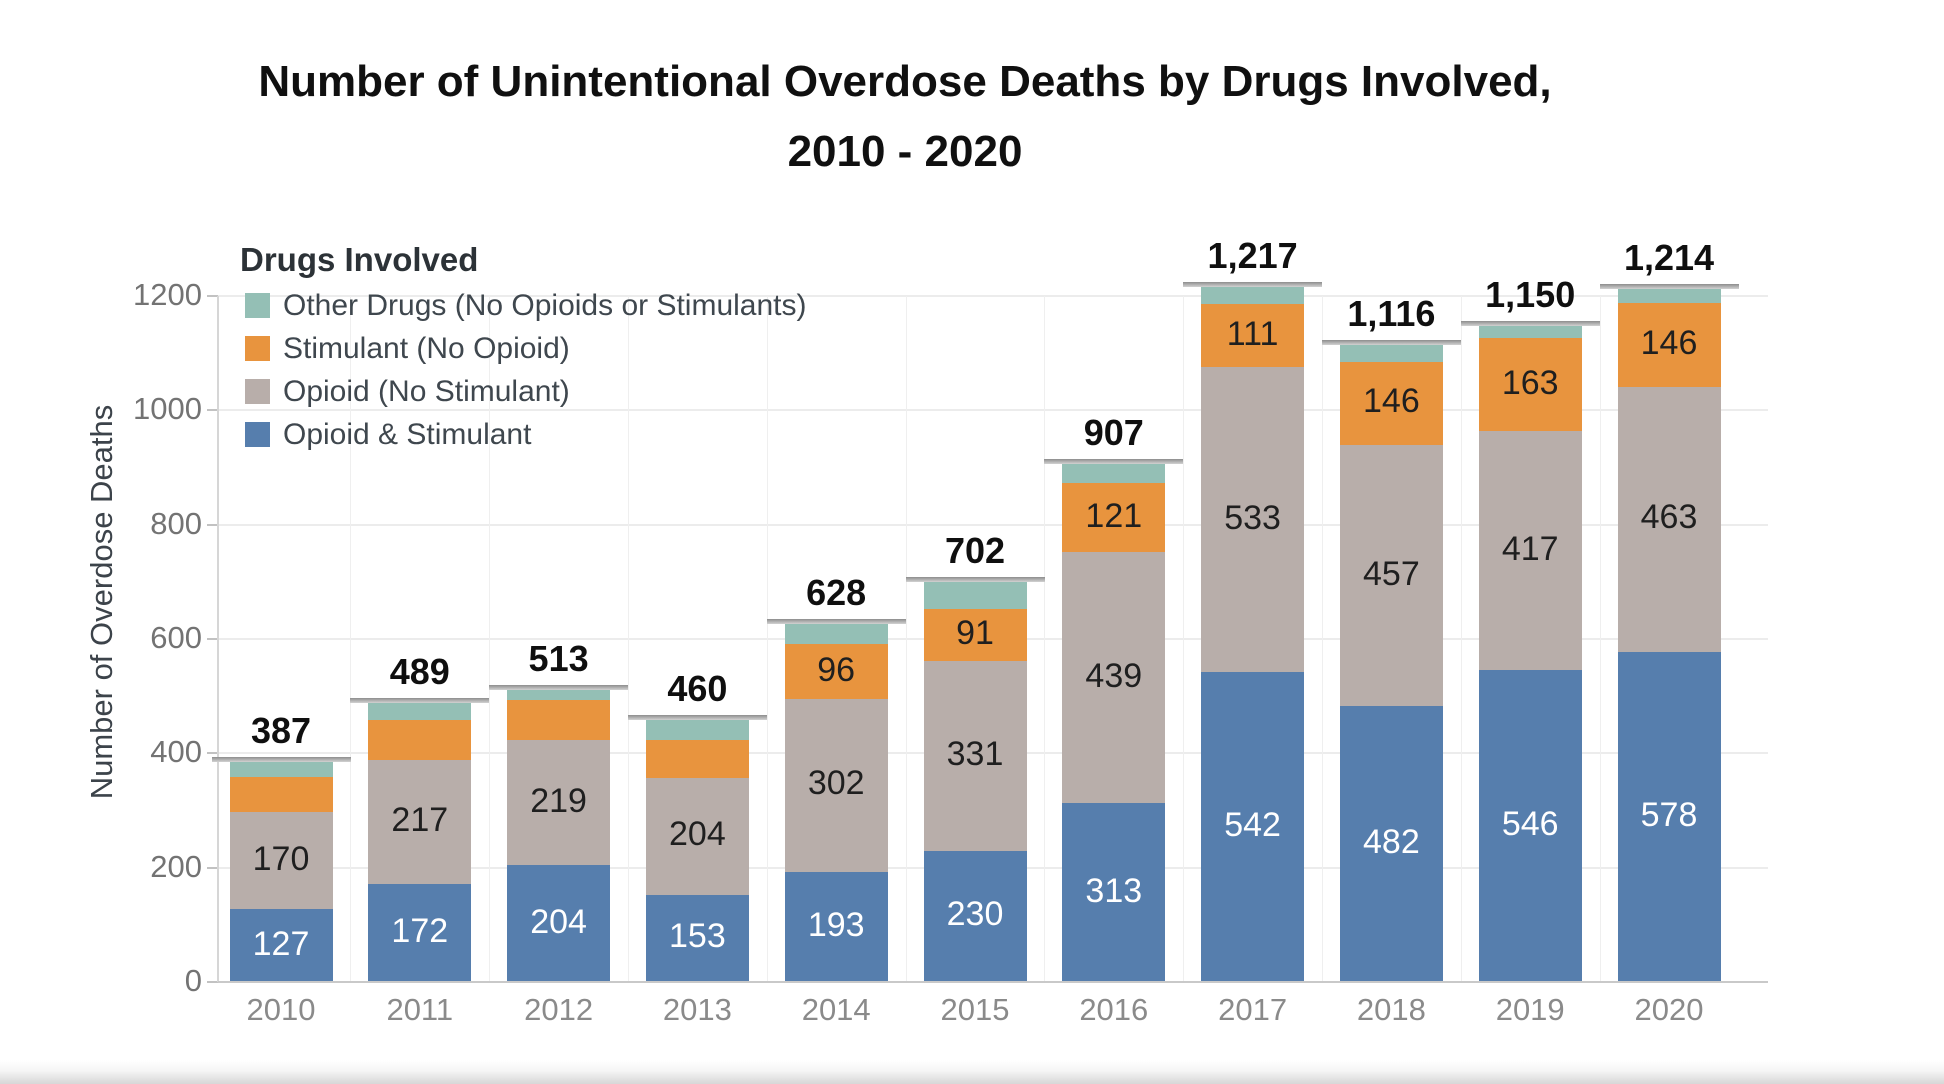 Image resolution: width=1944 pixels, height=1084 pixels. What do you see at coordinates (697, 759) in the screenshot?
I see `bar-segment-2013-stimulant-no-opioid-` at bounding box center [697, 759].